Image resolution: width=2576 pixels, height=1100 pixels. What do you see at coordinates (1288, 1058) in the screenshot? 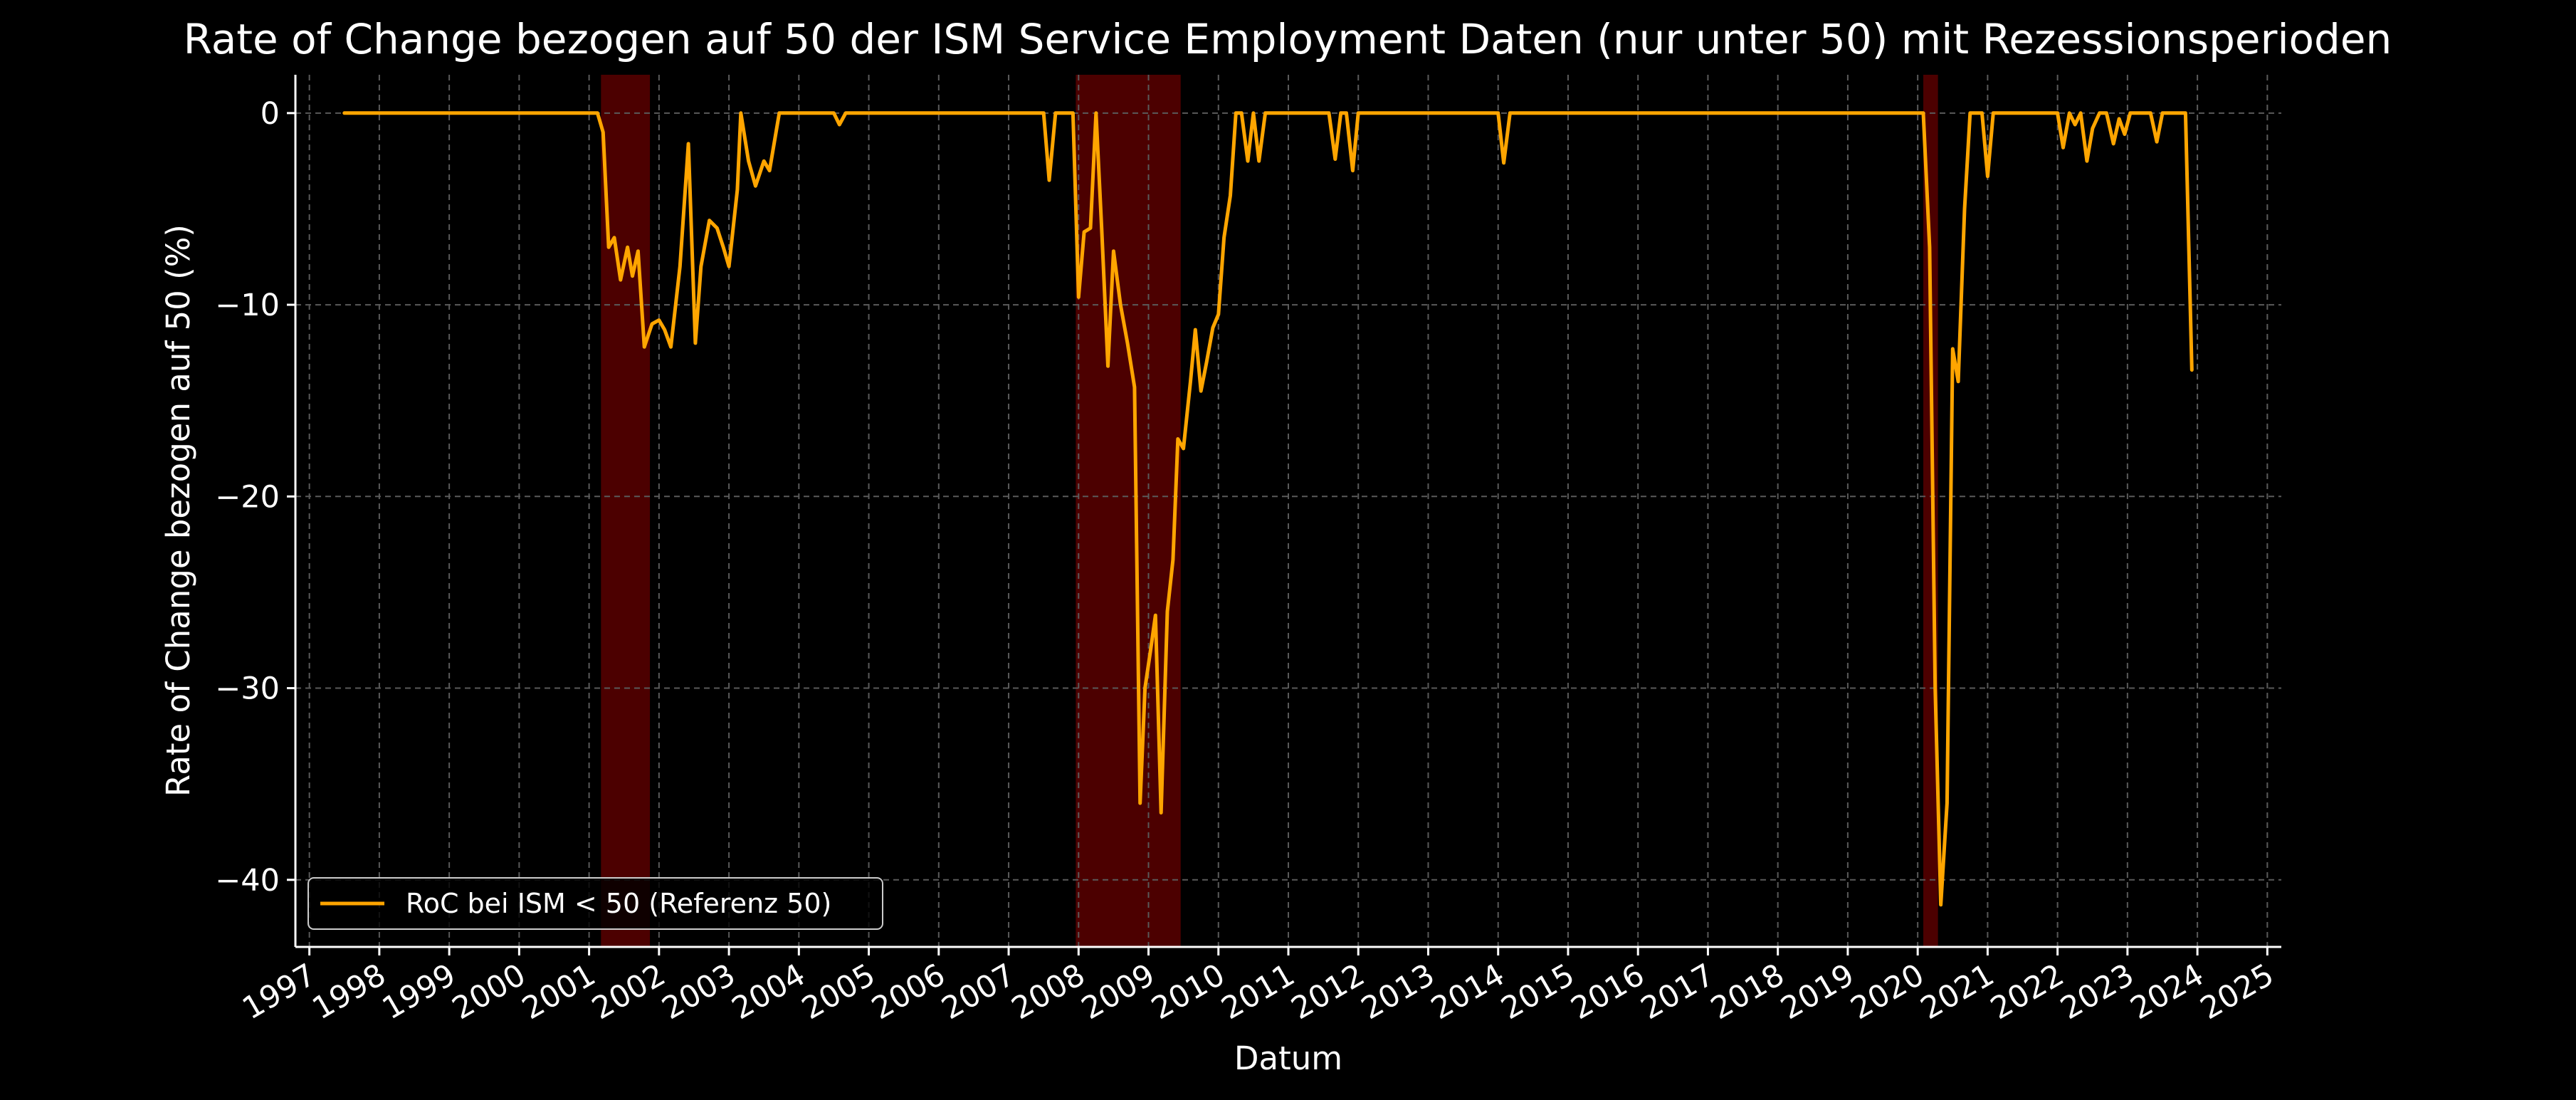
I see `x-axis-label: Datum` at bounding box center [1288, 1058].